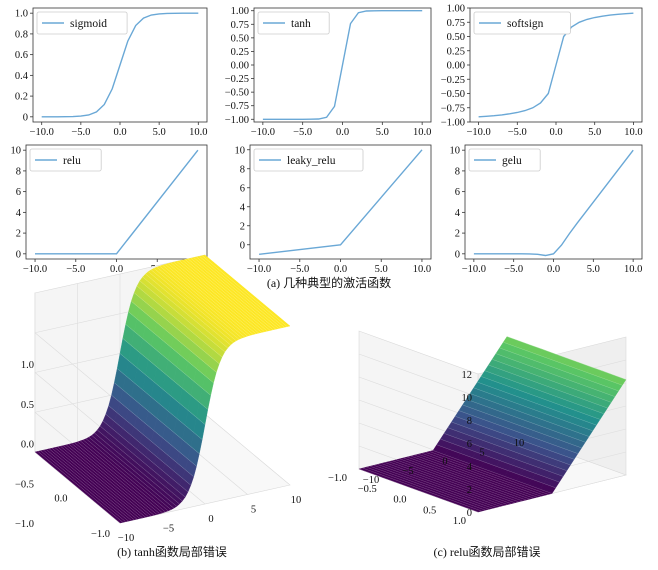  I want to click on x-tick-label: 5, so click(253, 510).